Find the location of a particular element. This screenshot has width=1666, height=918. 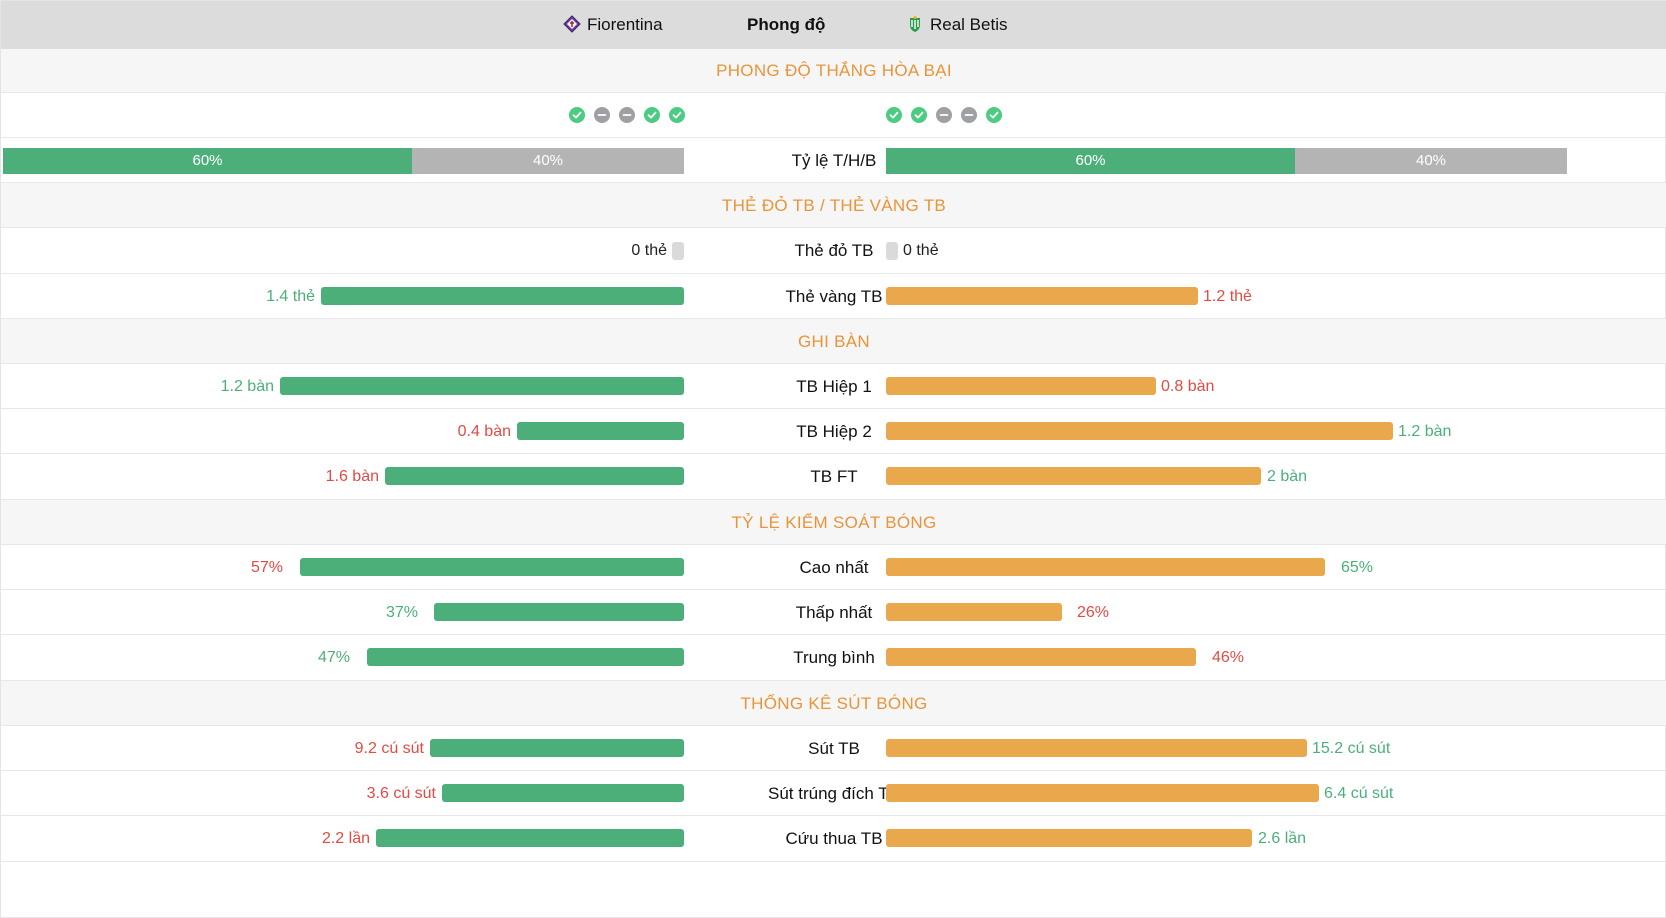

goals-row-1: 1.2 bàn TB Hiệp 1 0.8 bàn is located at coordinates (833, 386).